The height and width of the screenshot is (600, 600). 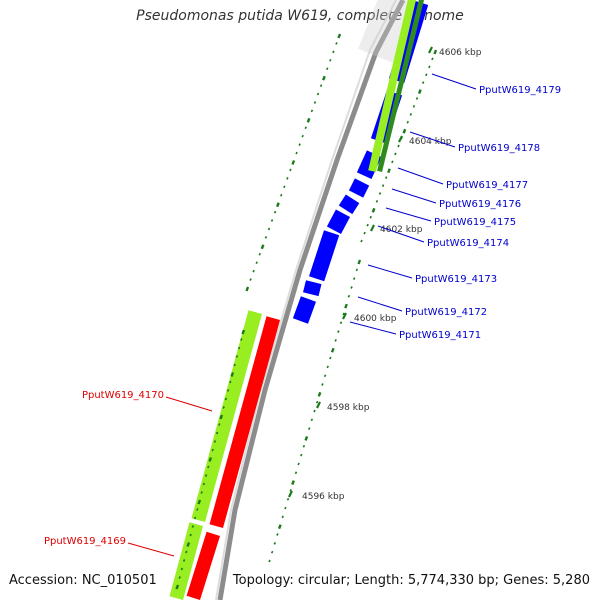 What do you see at coordinates (520, 90) in the screenshot?
I see `forward-gene-label: PputW619_4179` at bounding box center [520, 90].